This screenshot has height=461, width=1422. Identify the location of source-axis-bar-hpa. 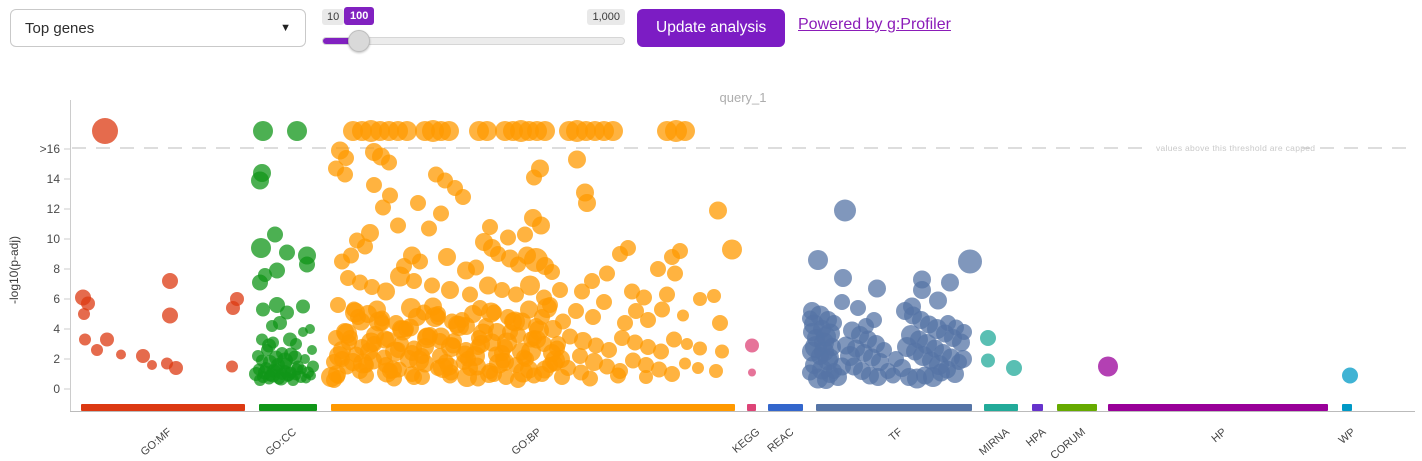
(1037, 407).